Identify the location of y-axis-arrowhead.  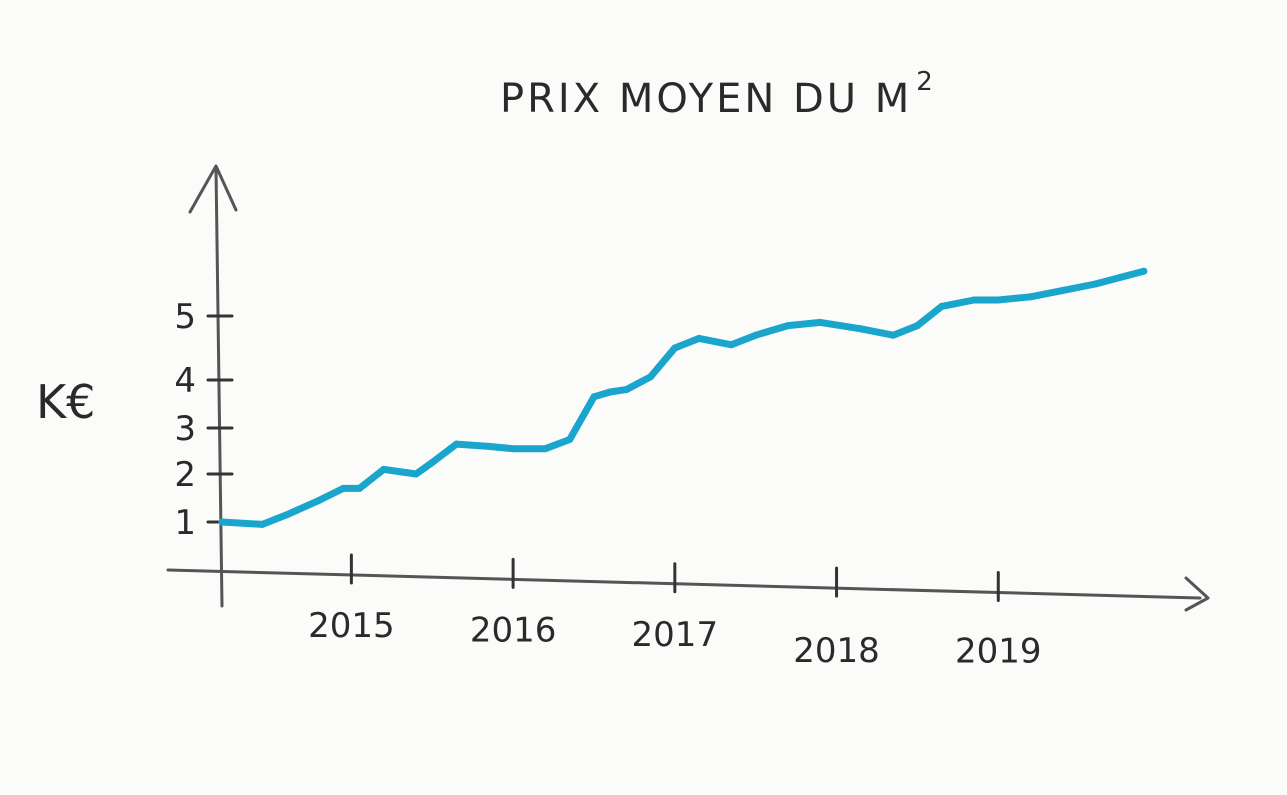
(213, 189).